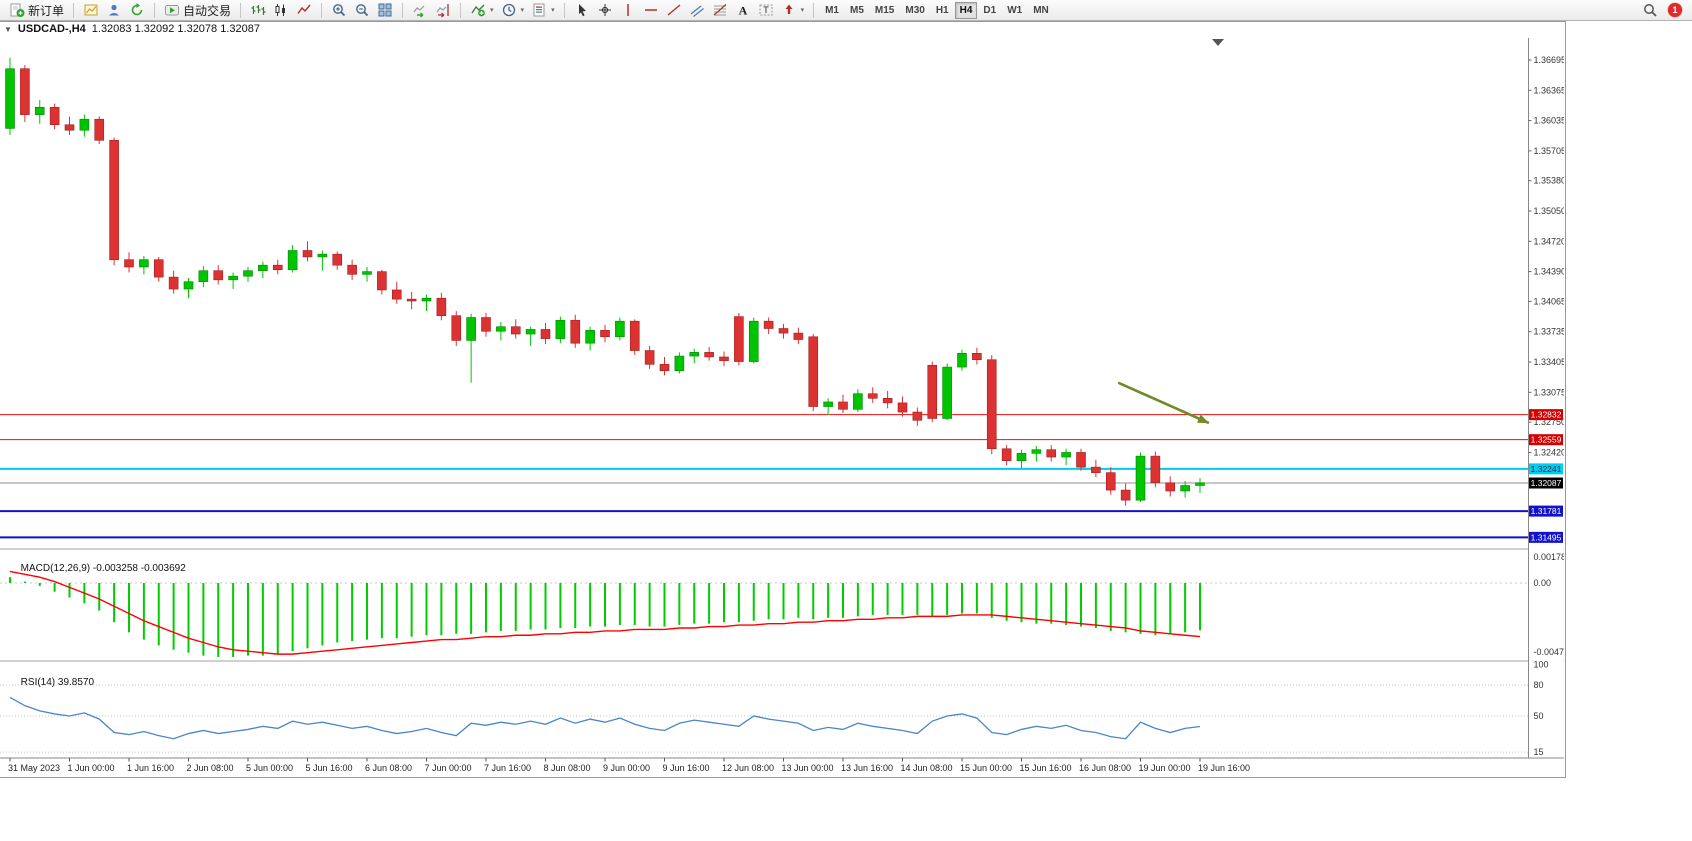 Image resolution: width=1692 pixels, height=841 pixels. I want to click on periods-button: ▾, so click(513, 10).